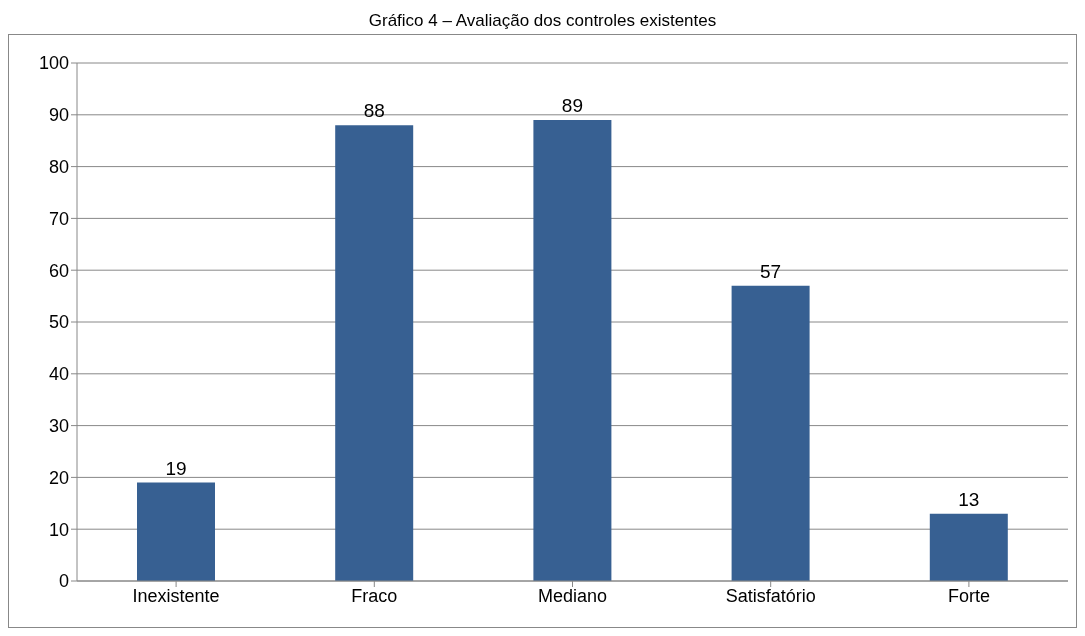 The height and width of the screenshot is (636, 1085). Describe the element at coordinates (572, 105) in the screenshot. I see `data-label: 89` at that location.